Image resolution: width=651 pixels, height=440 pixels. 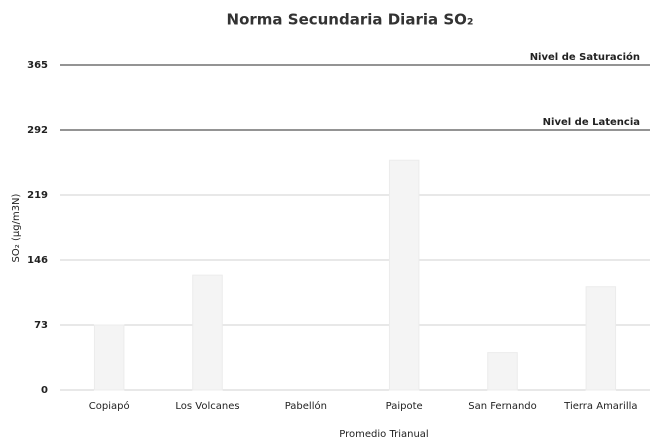 I want to click on x-axis-title: Promedio Trianual, so click(x=383, y=434).